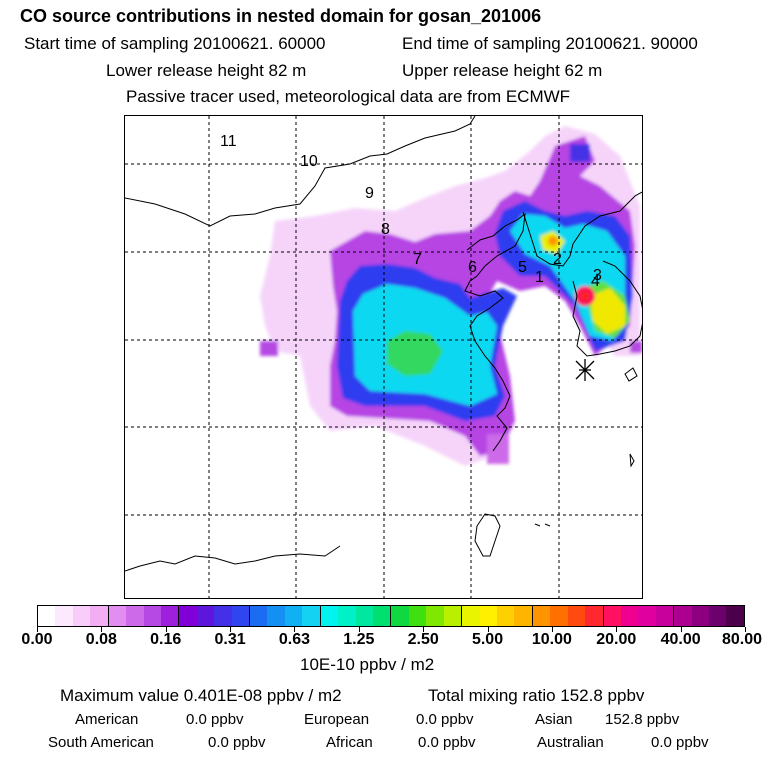  I want to click on color-scale-bar, so click(391, 616).